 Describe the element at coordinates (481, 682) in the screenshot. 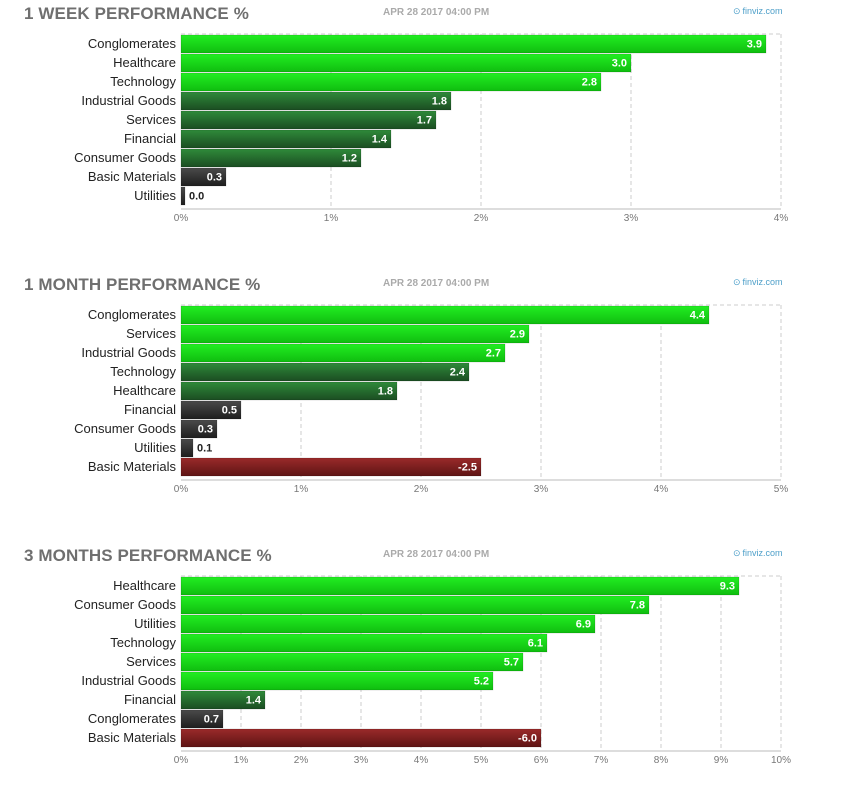

I see `value-label: 5.2` at that location.